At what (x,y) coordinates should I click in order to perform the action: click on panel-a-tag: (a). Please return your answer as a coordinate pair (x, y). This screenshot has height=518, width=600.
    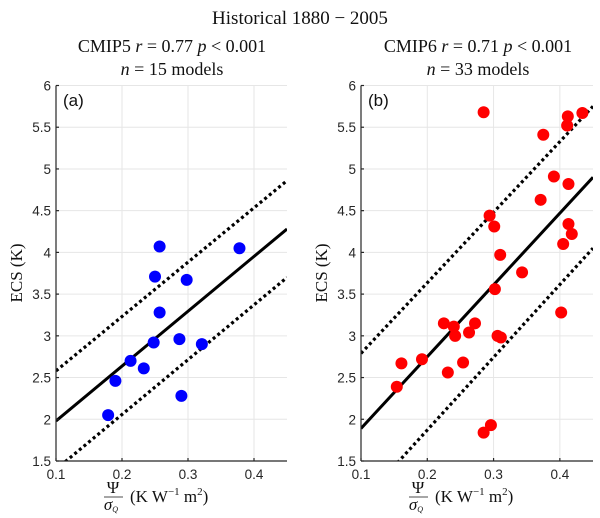
    Looking at the image, I should click on (73, 100).